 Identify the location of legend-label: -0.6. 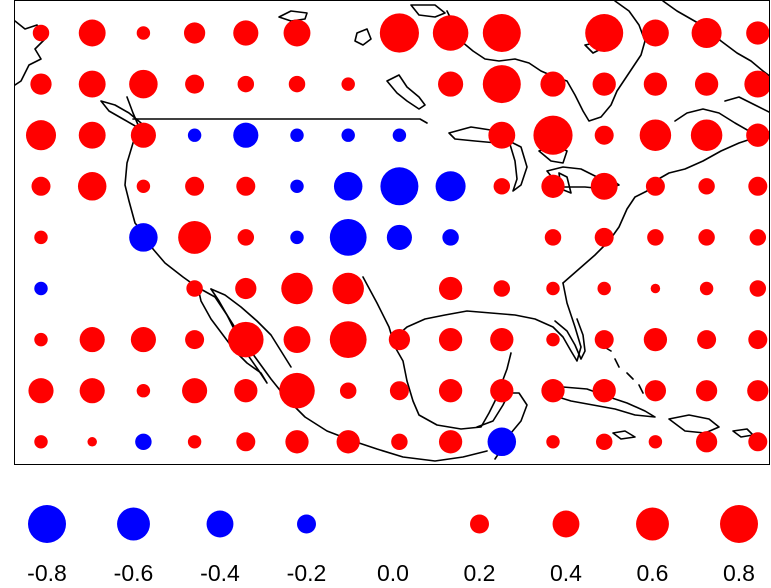
(133, 573).